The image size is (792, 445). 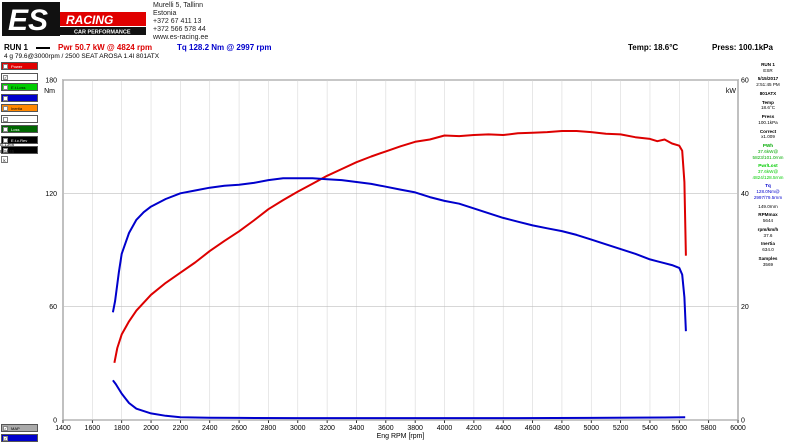 I want to click on logo-subtitle: CAR PERFORMANCE, so click(x=102, y=33).